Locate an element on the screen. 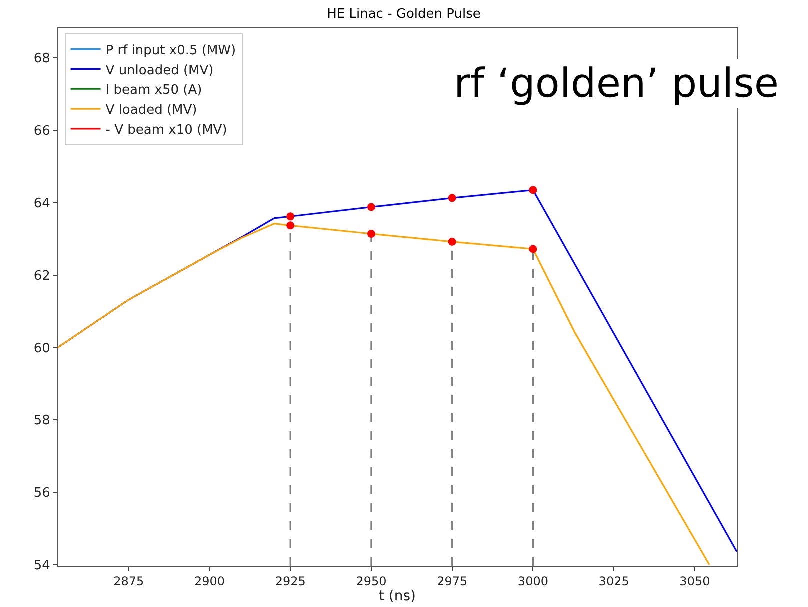  legend-label: V unloaded (MV) is located at coordinates (160, 70).